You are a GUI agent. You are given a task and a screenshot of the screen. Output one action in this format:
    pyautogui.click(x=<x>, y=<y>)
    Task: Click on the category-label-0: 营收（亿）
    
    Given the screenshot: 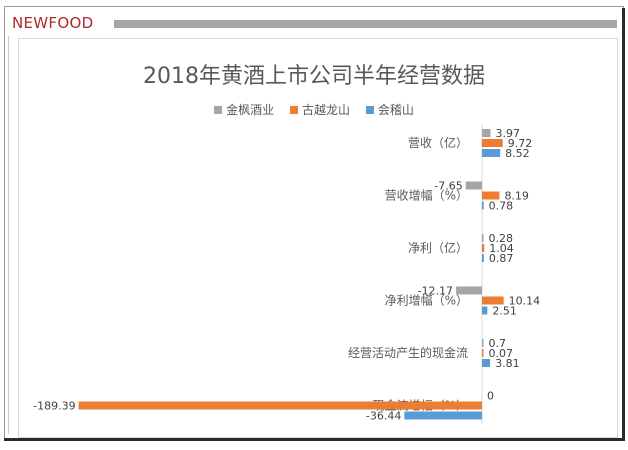 What is the action you would take?
    pyautogui.click(x=438, y=142)
    